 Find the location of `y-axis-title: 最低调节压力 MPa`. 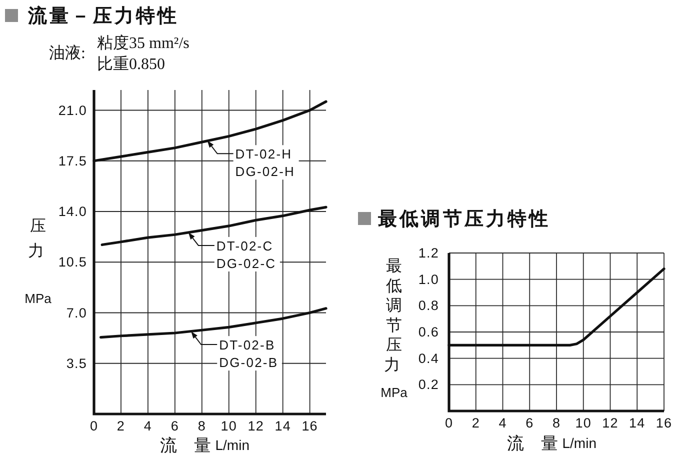

y-axis-title: 最低调节压力 MPa is located at coordinates (394, 329).